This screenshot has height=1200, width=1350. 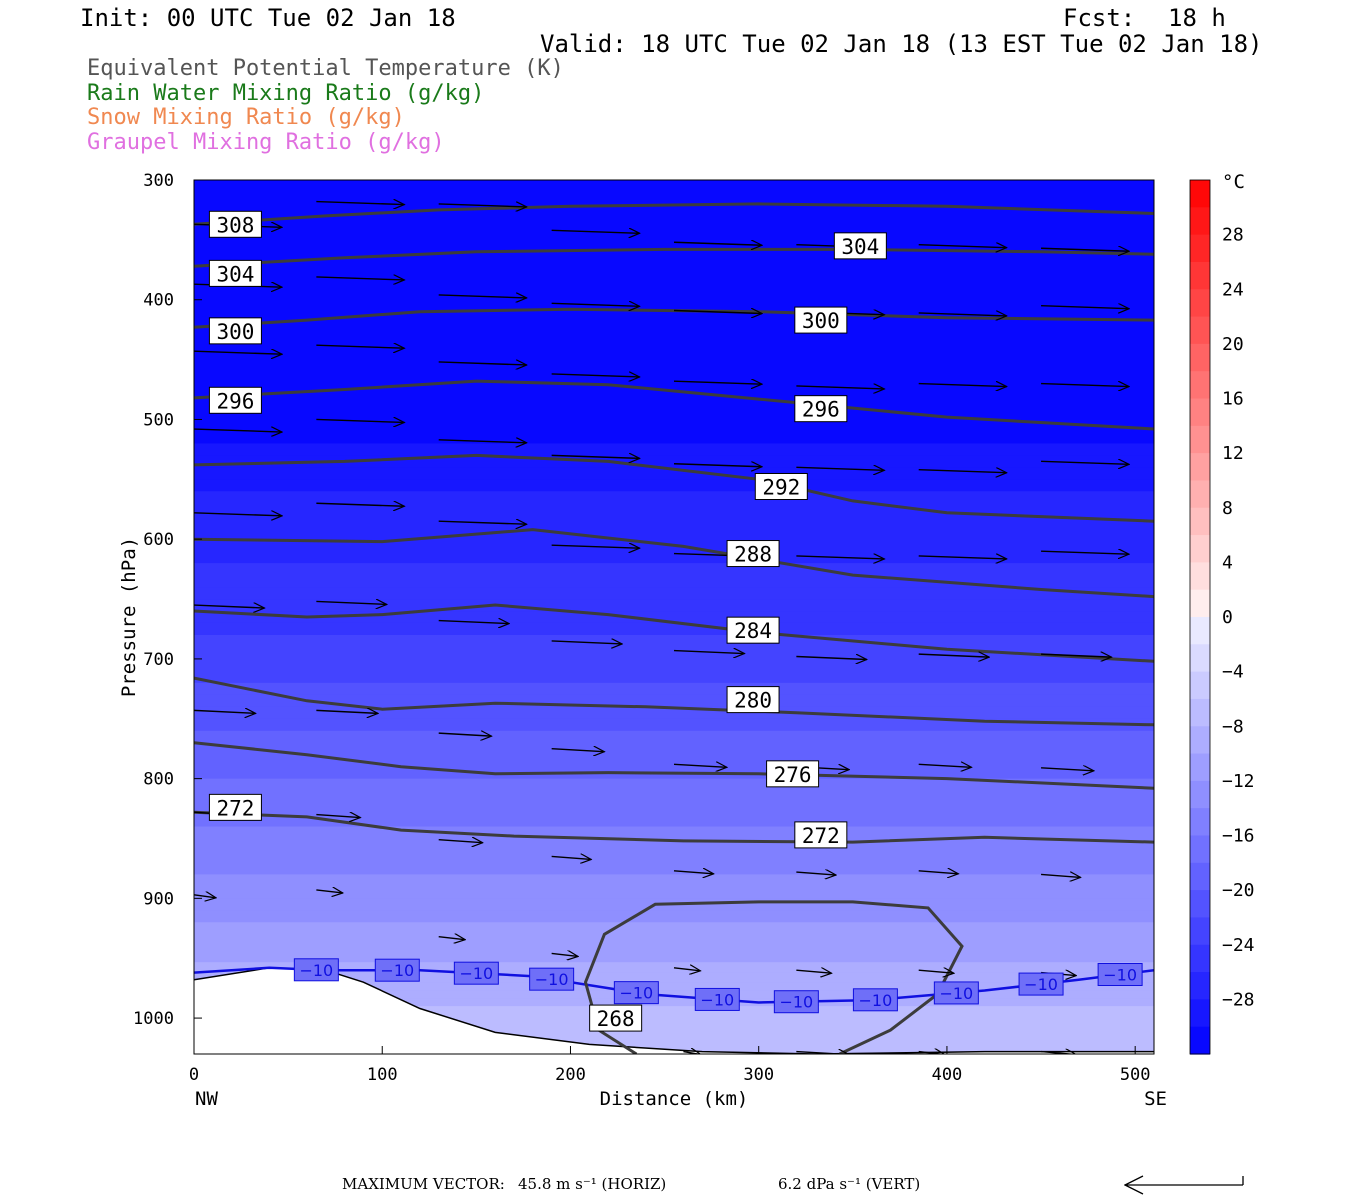 I want to click on contour-label-284: 284, so click(x=753, y=630).